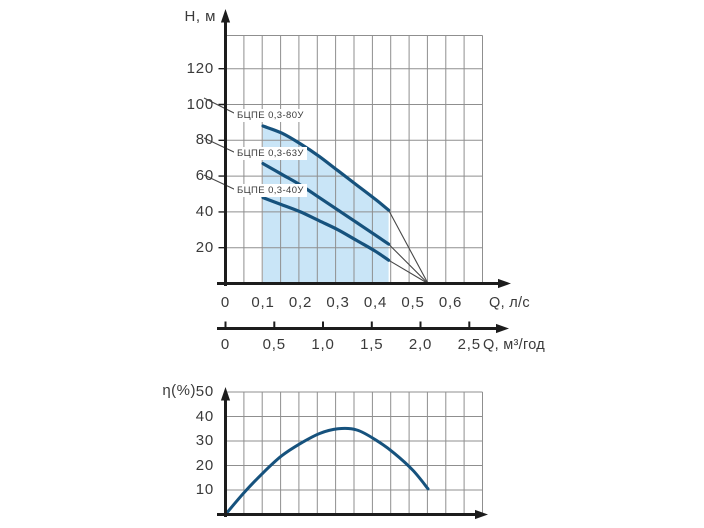  What do you see at coordinates (327, 471) in the screenshot?
I see `efficiency-curve` at bounding box center [327, 471].